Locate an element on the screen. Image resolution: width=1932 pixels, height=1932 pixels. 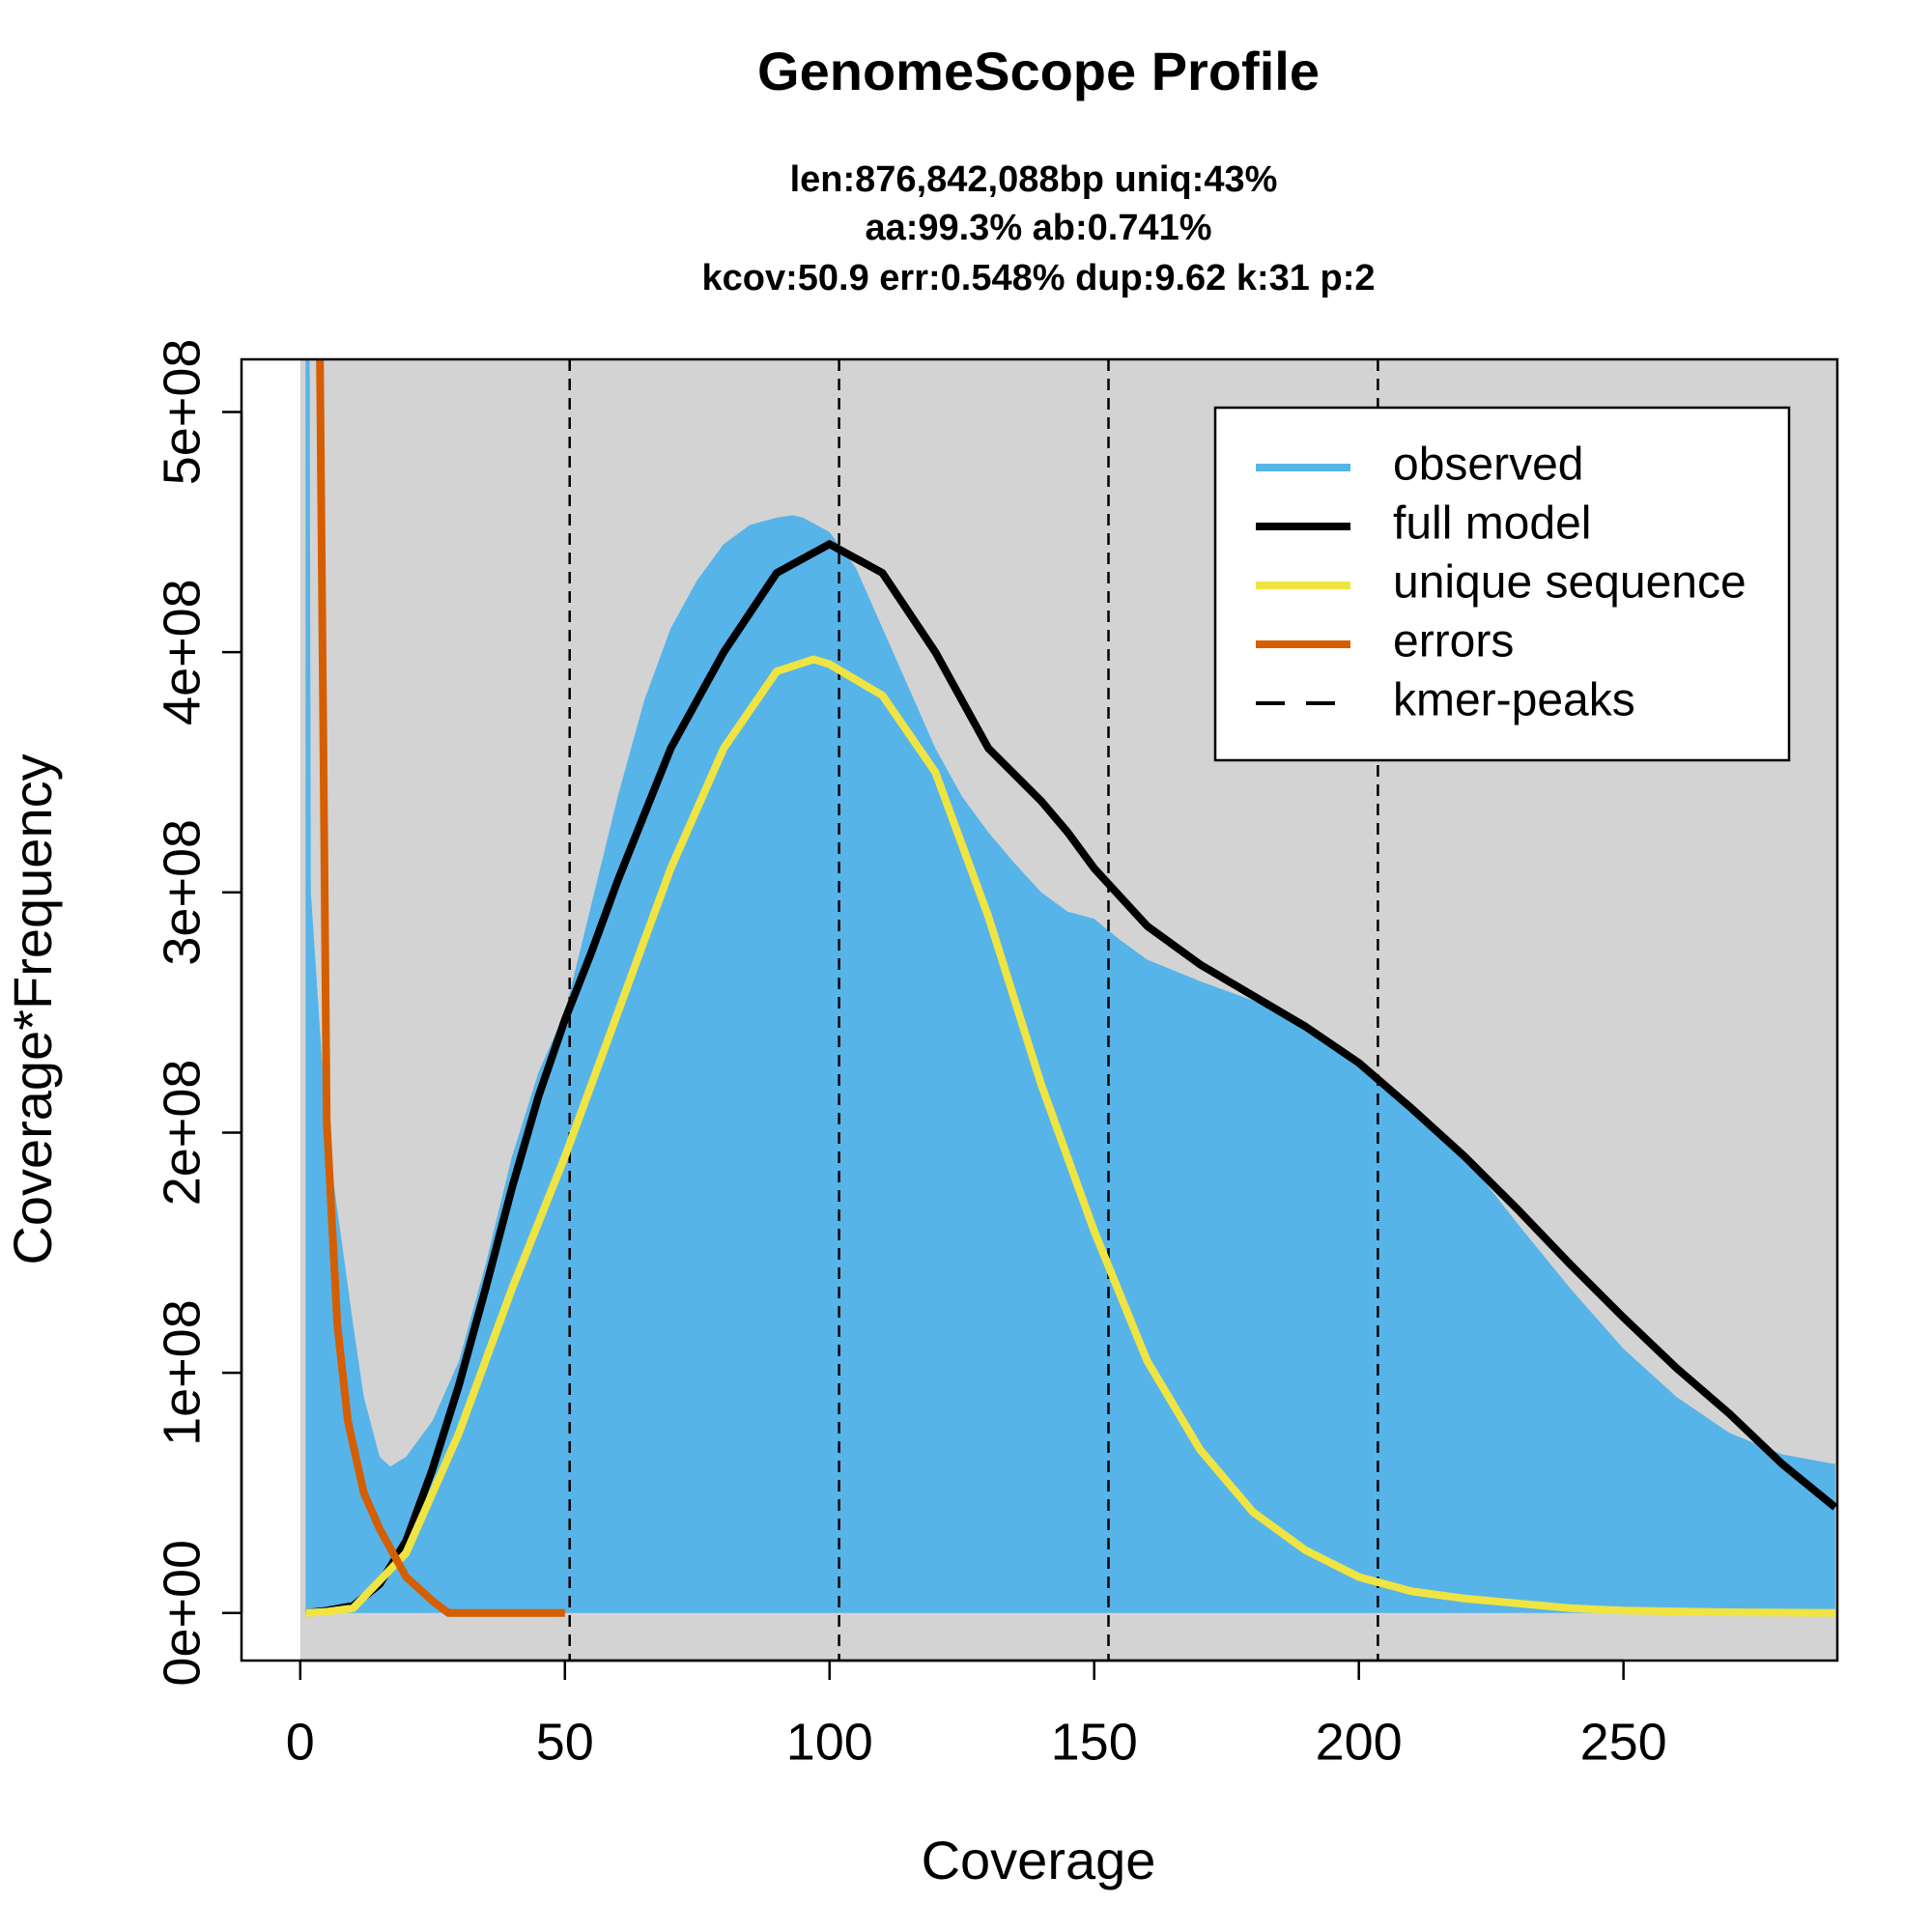
x-tick-label: 250 is located at coordinates (1623, 1742).